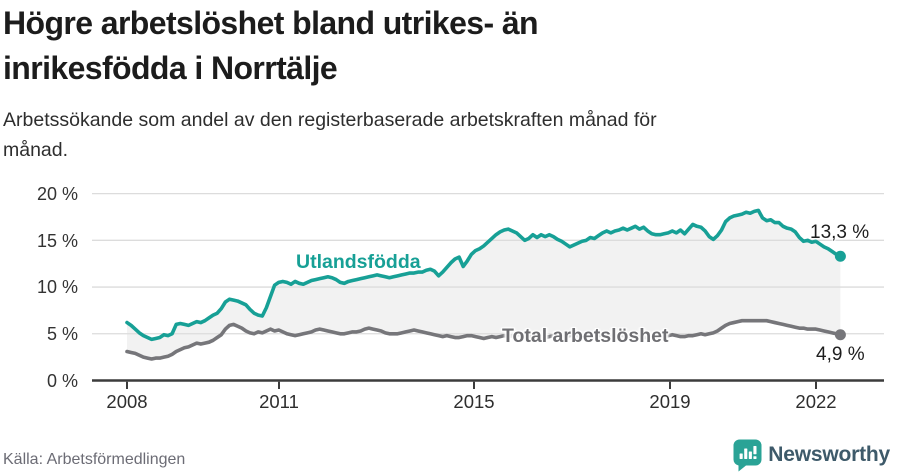  I want to click on x-axis-label-2022: 2022, so click(816, 401).